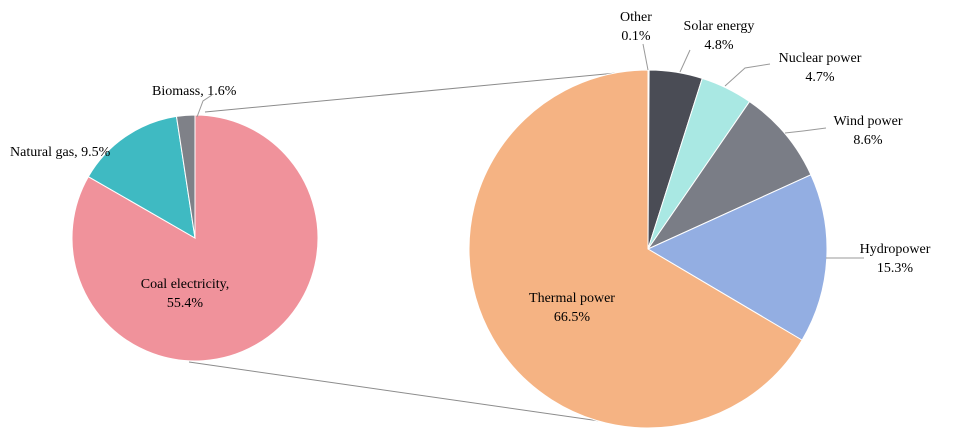 This screenshot has height=430, width=964. Describe the element at coordinates (820, 68) in the screenshot. I see `label-nuclear-power: Nuclear power 4.7%` at that location.